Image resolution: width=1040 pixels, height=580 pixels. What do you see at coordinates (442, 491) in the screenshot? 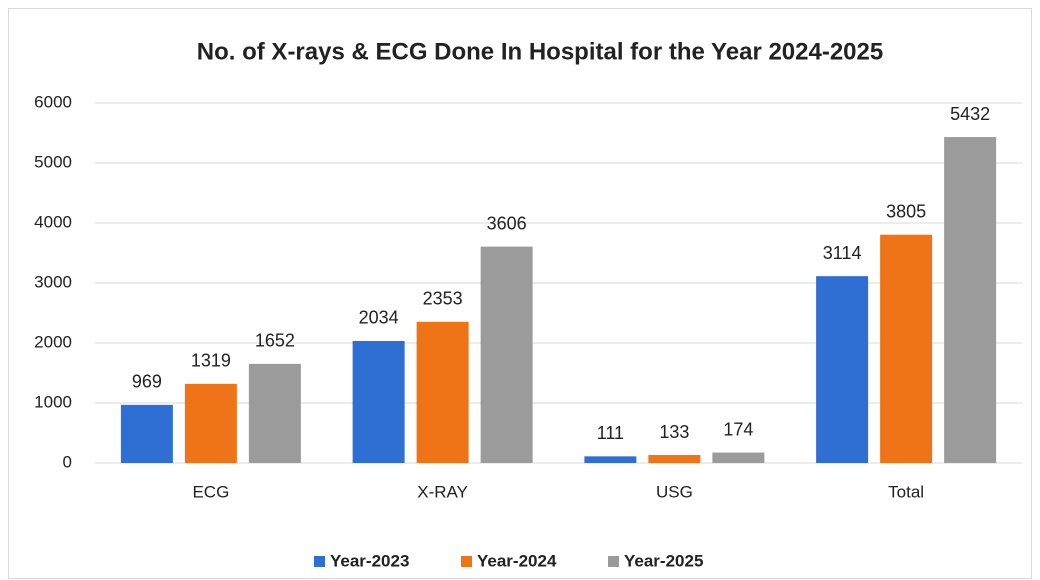
I see `x-tick-label: X-RAY` at bounding box center [442, 491].